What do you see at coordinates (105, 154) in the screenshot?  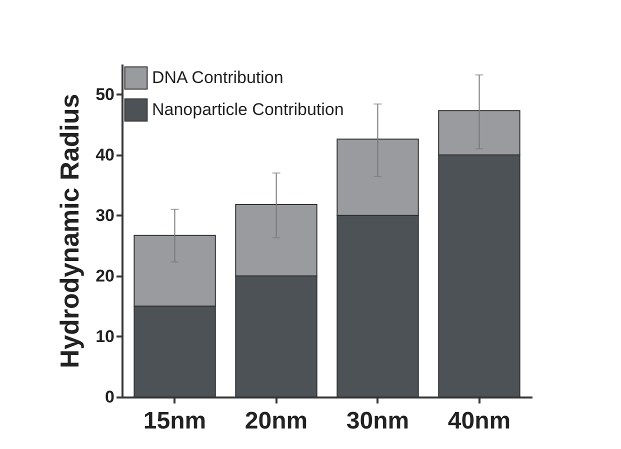 I see `y-tick-label: 40` at bounding box center [105, 154].